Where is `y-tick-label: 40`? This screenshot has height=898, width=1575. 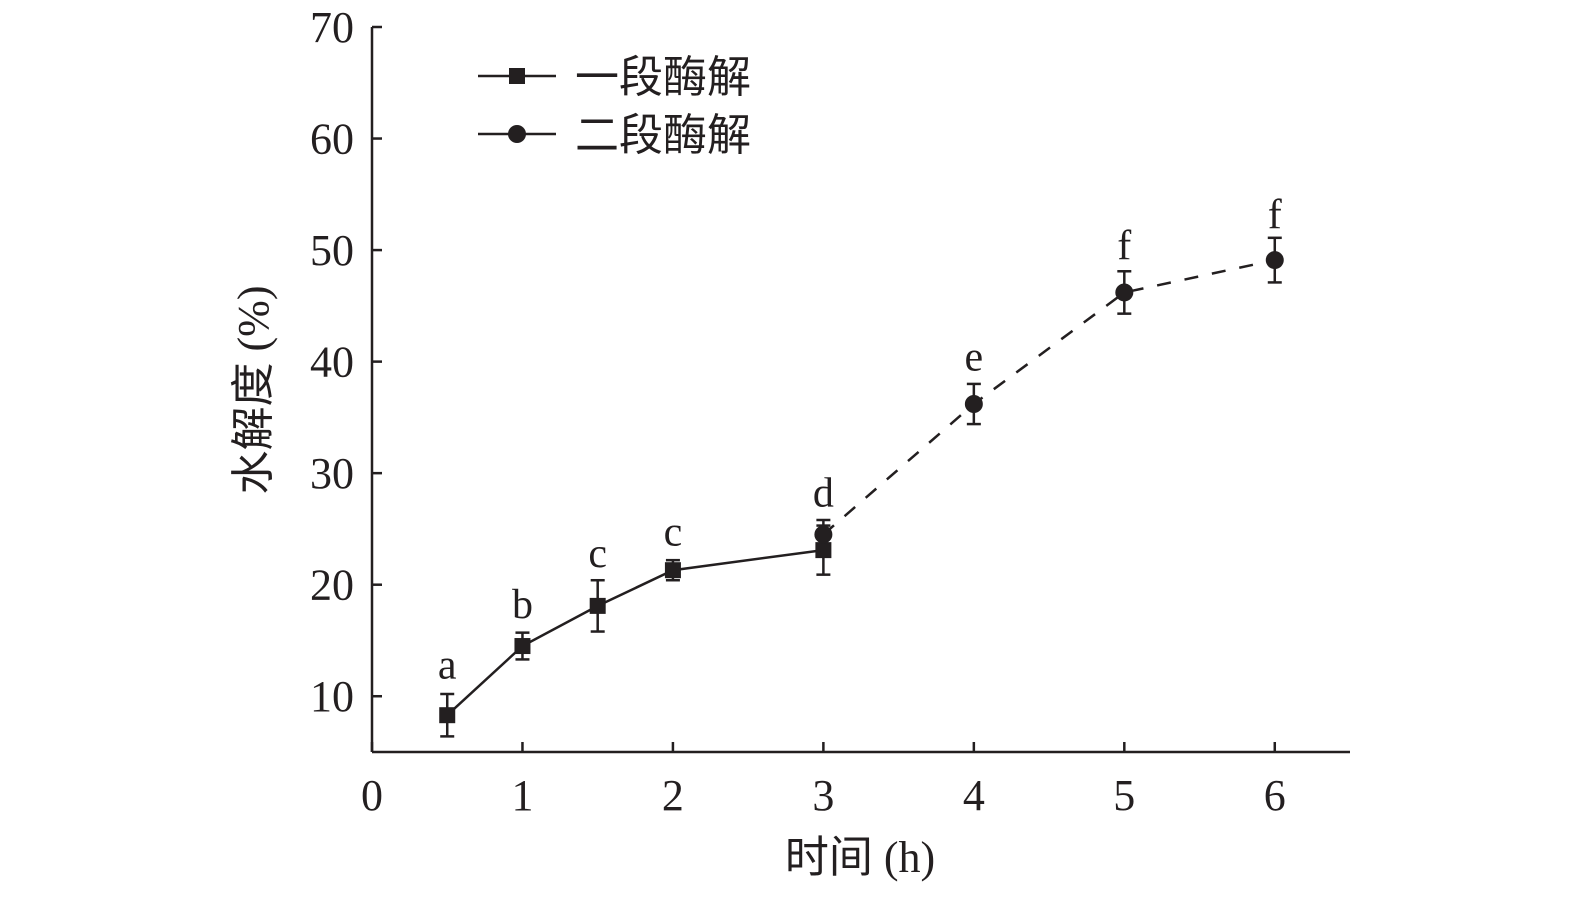 y-tick-label: 40 is located at coordinates (332, 362).